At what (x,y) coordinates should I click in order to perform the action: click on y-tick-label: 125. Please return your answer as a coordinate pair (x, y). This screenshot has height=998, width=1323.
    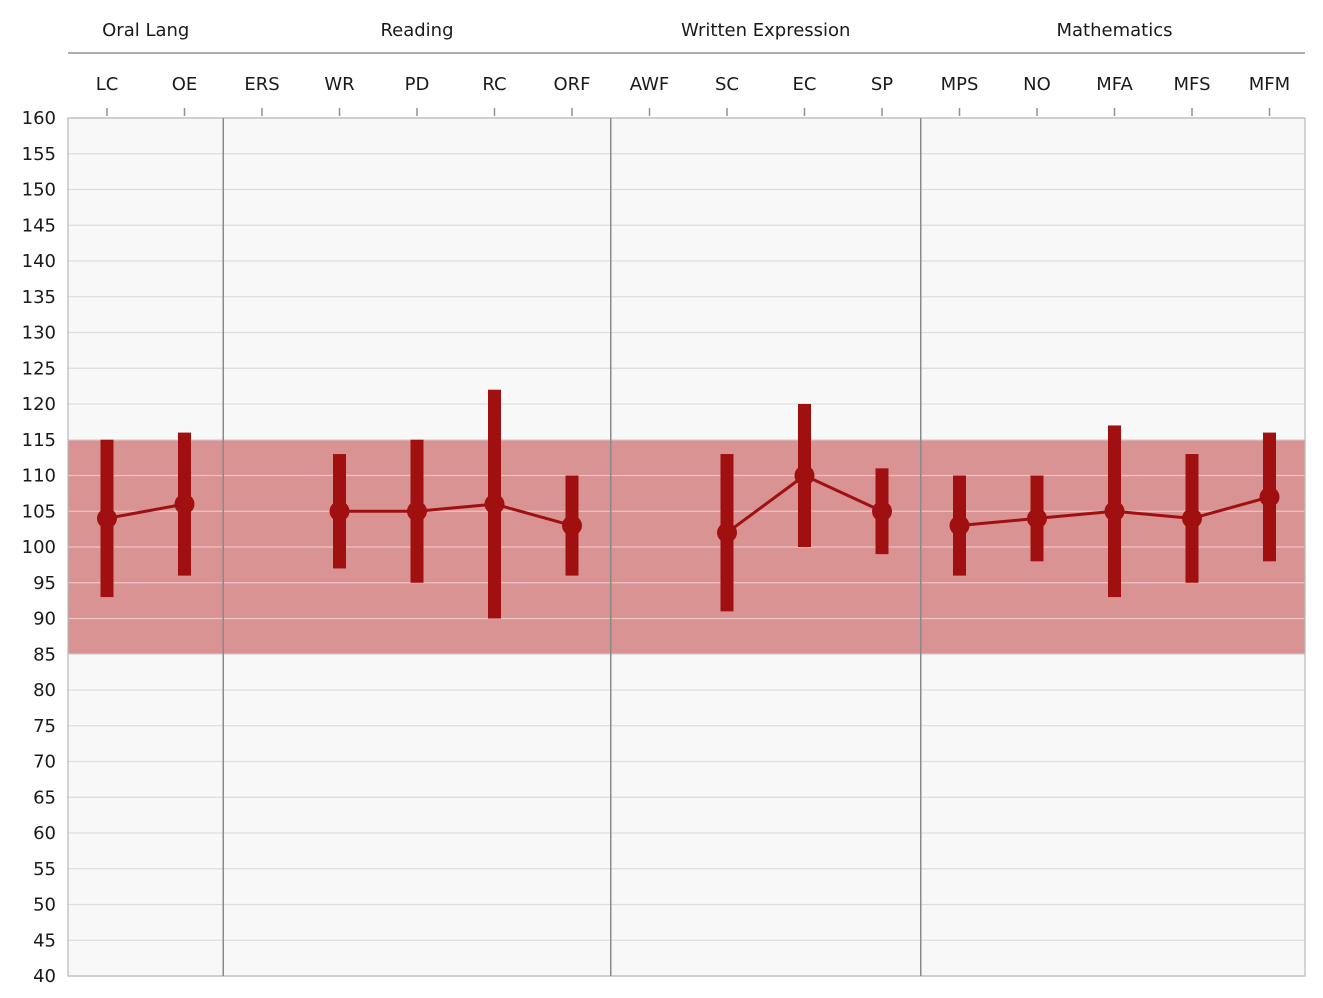
    Looking at the image, I should click on (39, 368).